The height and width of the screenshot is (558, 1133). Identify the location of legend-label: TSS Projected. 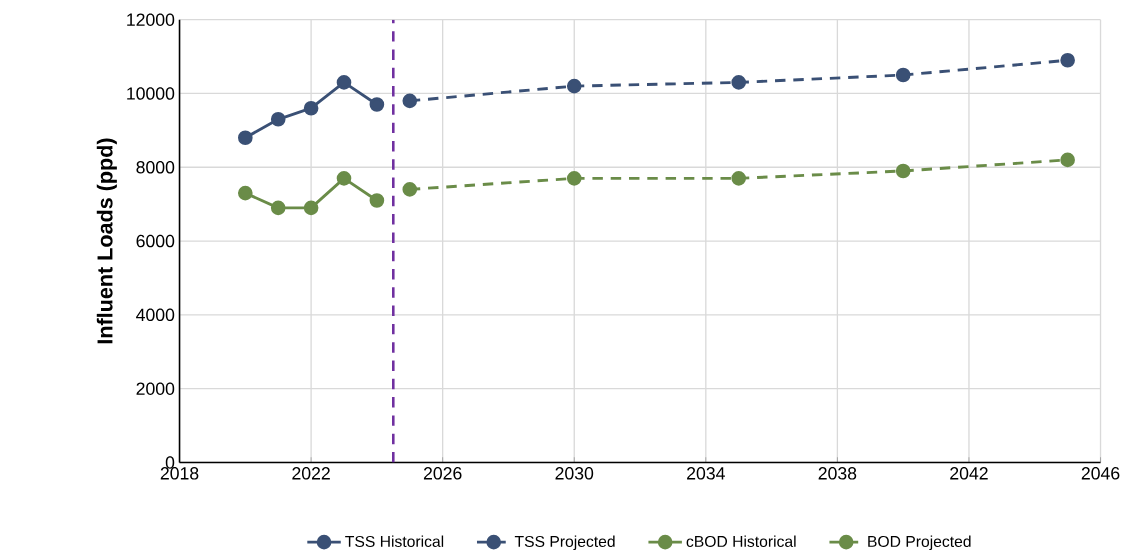
(564, 543).